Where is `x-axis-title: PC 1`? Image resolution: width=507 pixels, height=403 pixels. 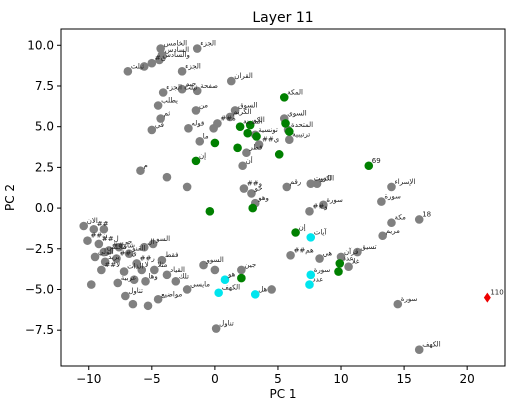
x-axis-title: PC 1 is located at coordinates (282, 394).